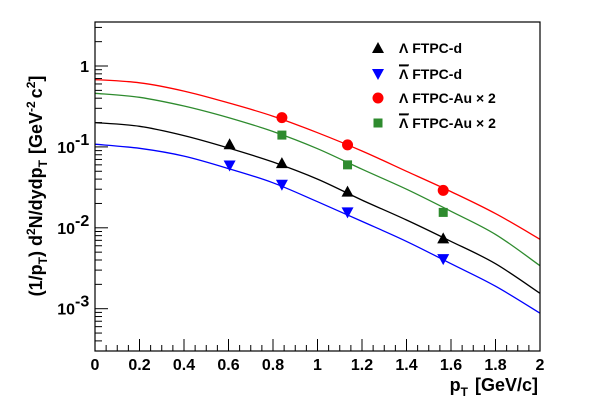 The image size is (600, 406). I want to click on y-tick-label: 1, so click(84, 67).